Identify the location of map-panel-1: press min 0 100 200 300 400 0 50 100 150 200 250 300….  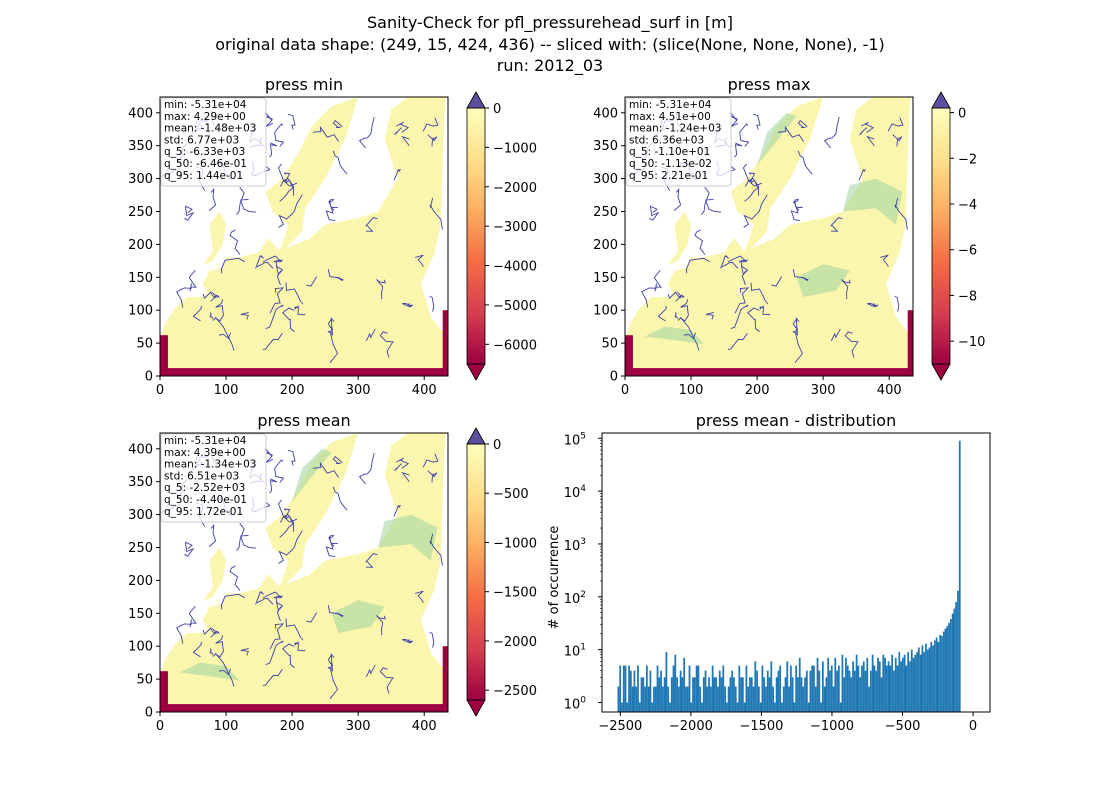
(288, 236).